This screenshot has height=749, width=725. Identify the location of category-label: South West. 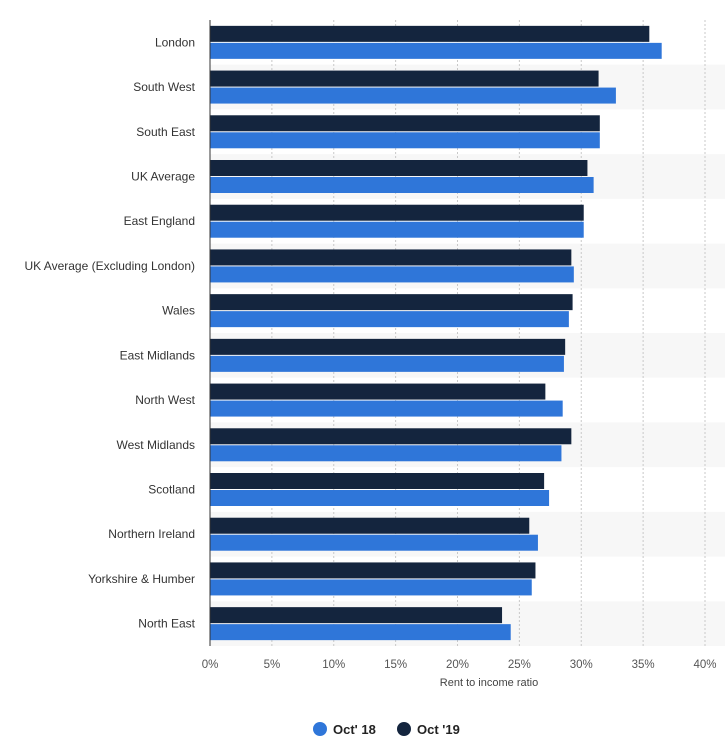
(164, 87).